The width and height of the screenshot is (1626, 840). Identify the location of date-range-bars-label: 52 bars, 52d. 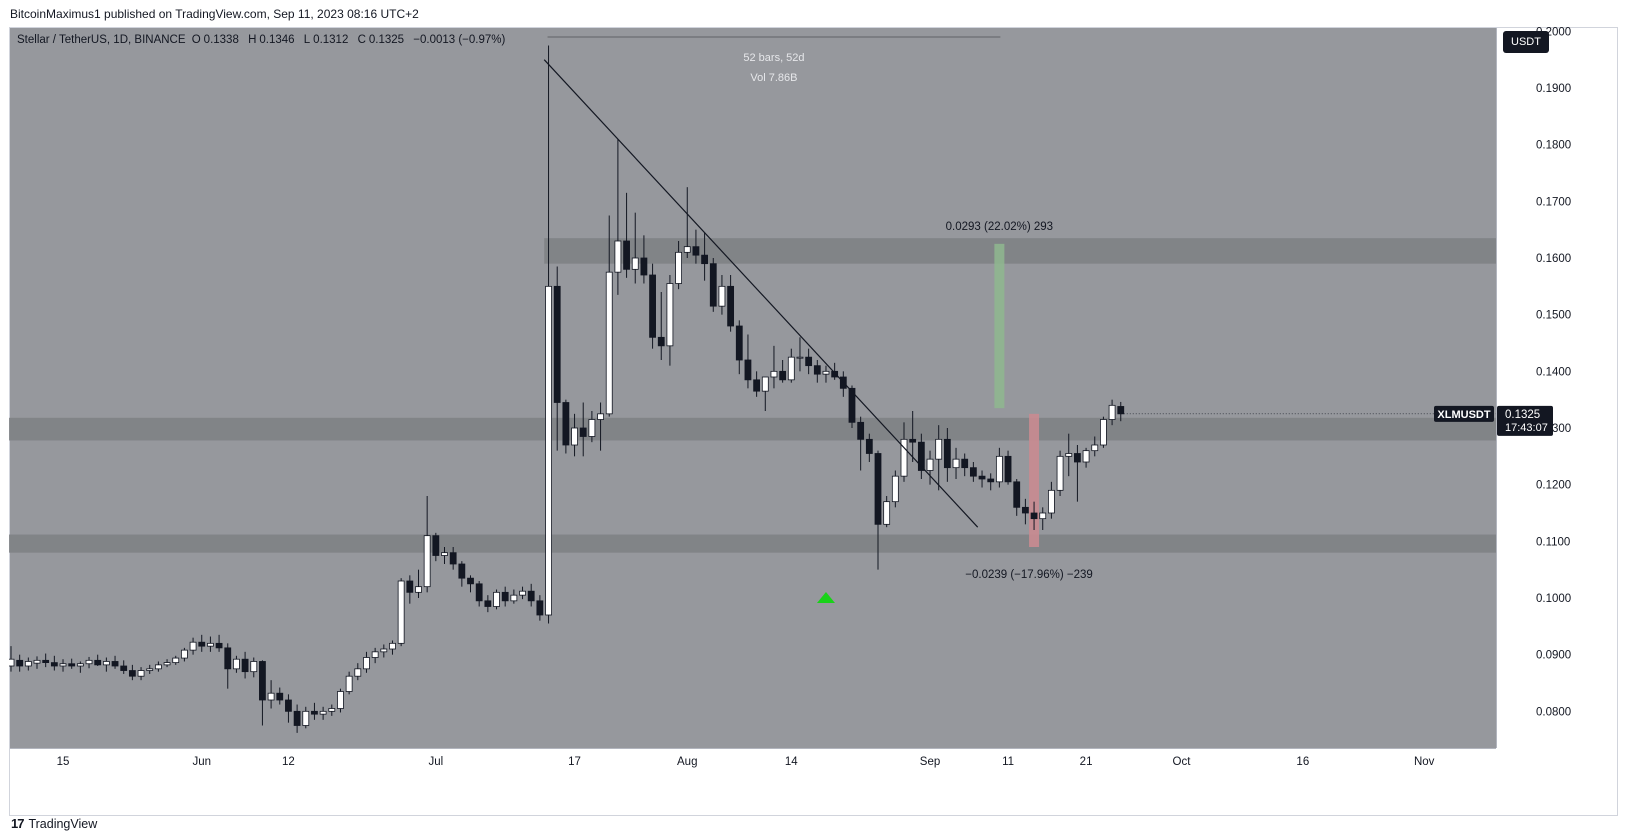
(773, 58).